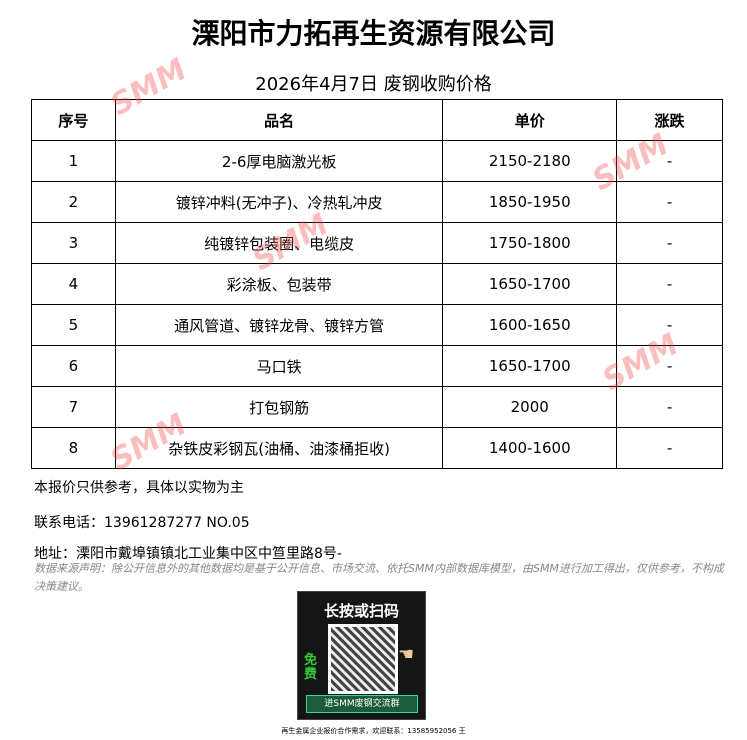 The image size is (747, 740). Describe the element at coordinates (279, 448) in the screenshot. I see `row-name: 杂铁皮彩钢瓦(油桶、油漆桶拒收)` at that location.